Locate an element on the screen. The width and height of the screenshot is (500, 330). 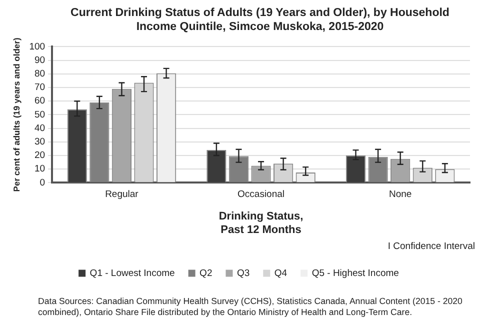
legend-label: Q1 - Lowest Income is located at coordinates (132, 273).